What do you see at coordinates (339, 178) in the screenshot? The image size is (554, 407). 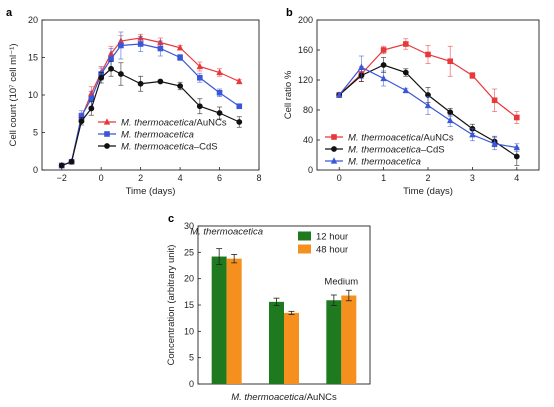 I see `x-tick-label: 0` at bounding box center [339, 178].